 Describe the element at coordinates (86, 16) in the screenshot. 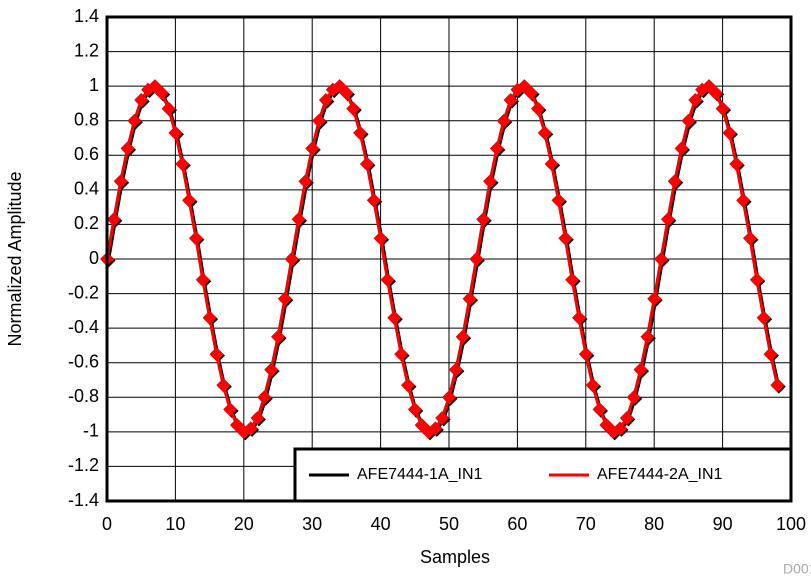

I see `y-tick-label: 1.4` at that location.